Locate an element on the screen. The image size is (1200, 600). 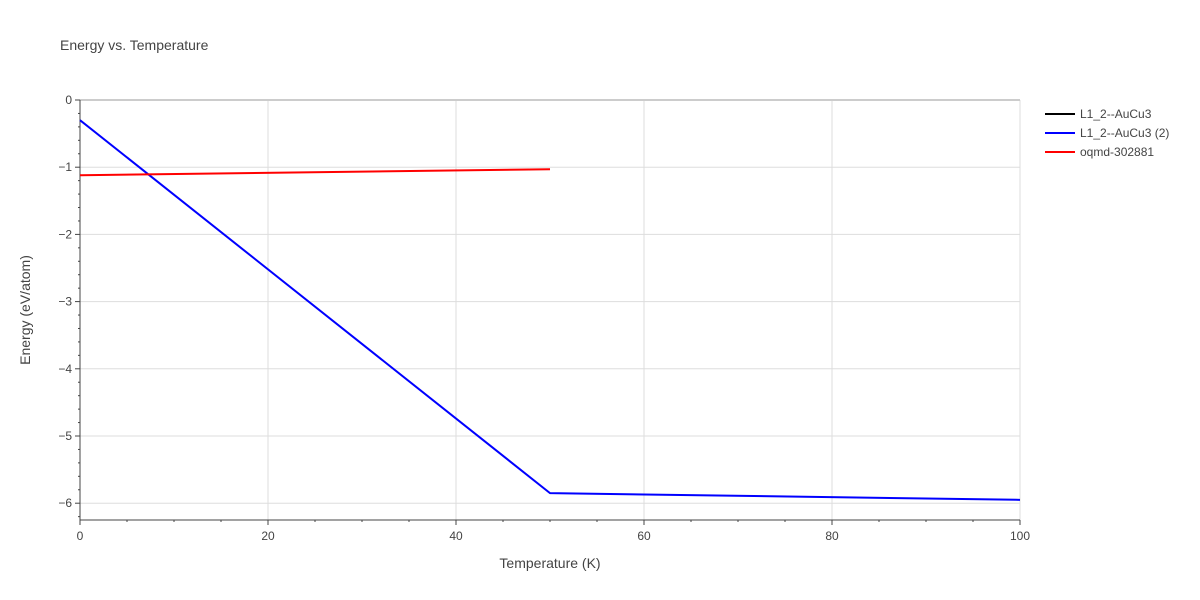
legend-label: oqmd-302881 is located at coordinates (1117, 152).